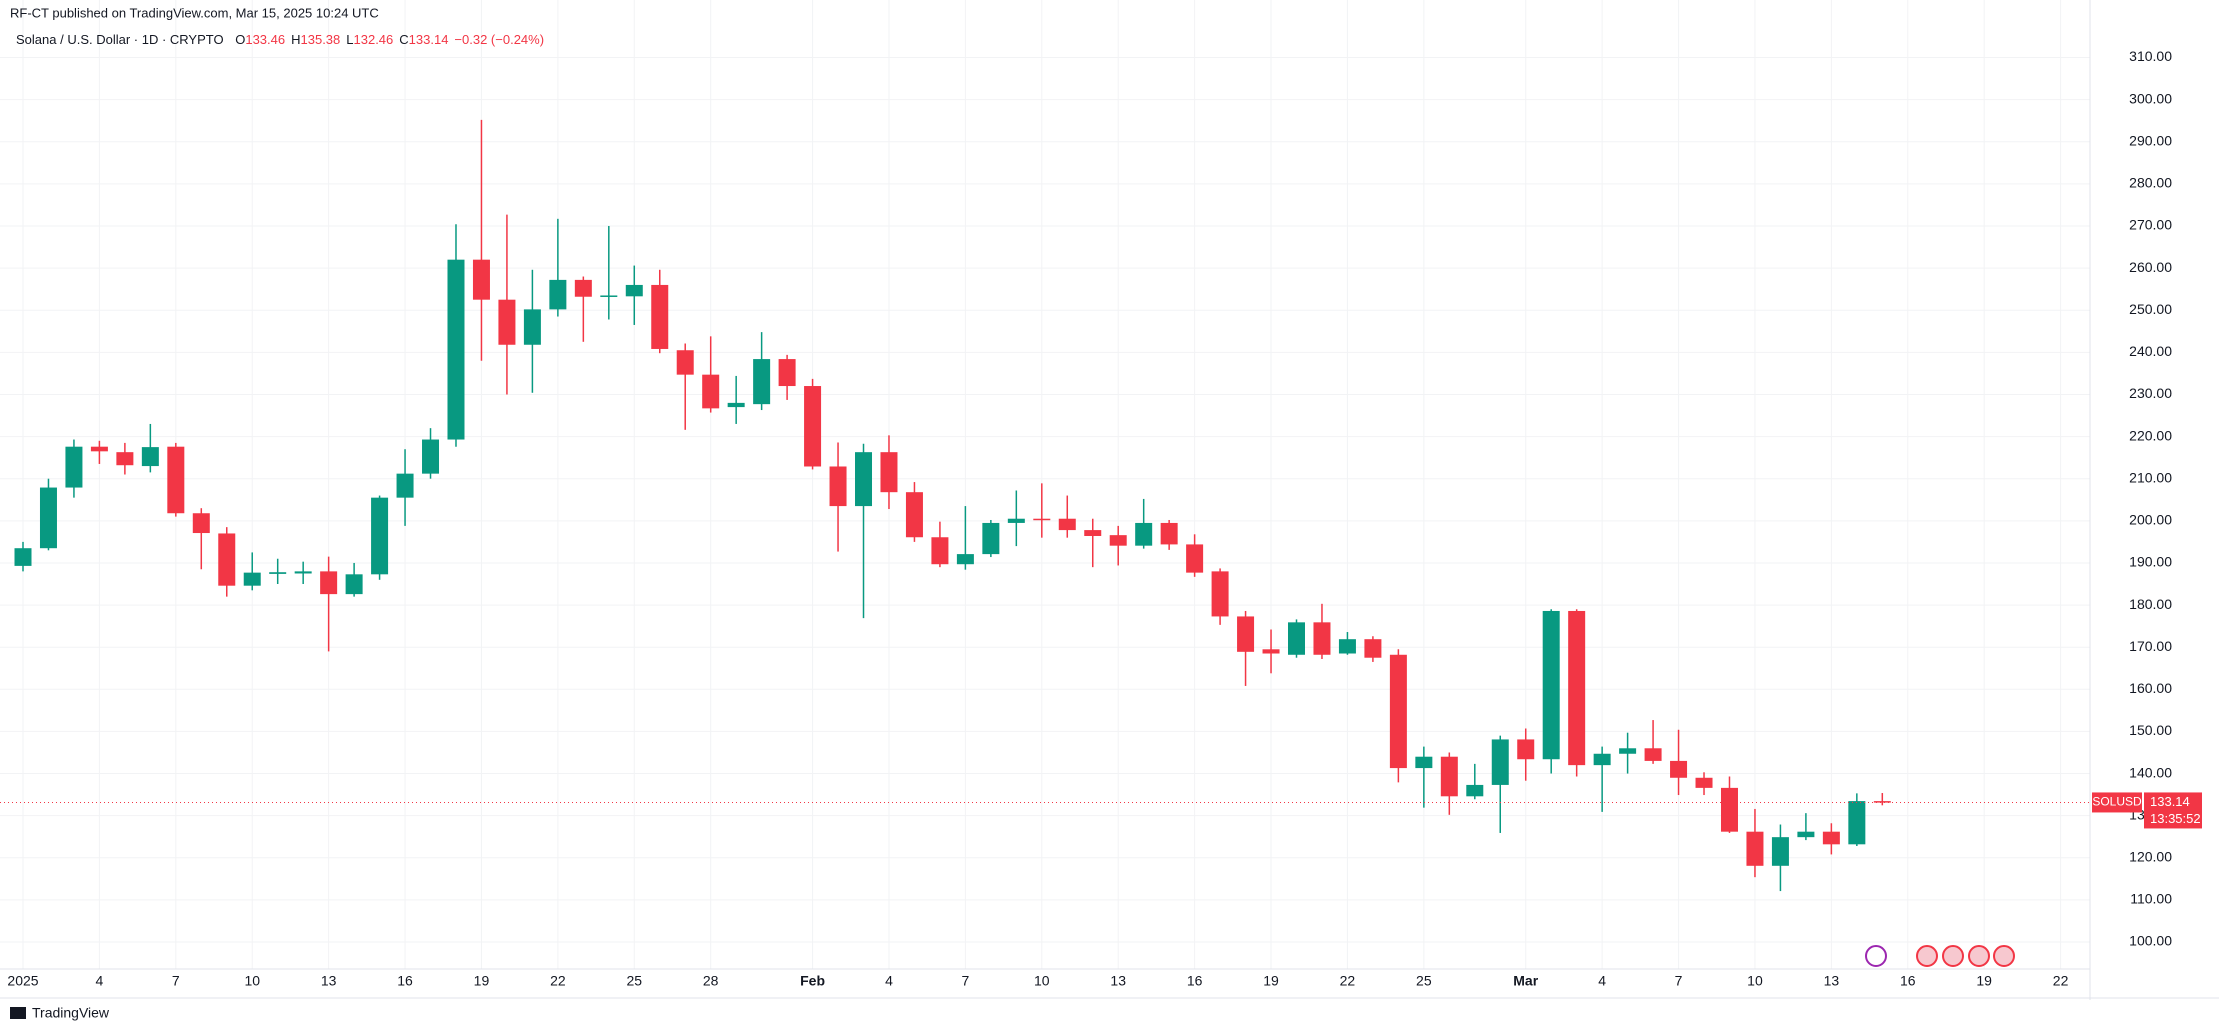 This screenshot has height=1032, width=2219. Describe the element at coordinates (2150, 730) in the screenshot. I see `y-tick-label: 150.00` at that location.